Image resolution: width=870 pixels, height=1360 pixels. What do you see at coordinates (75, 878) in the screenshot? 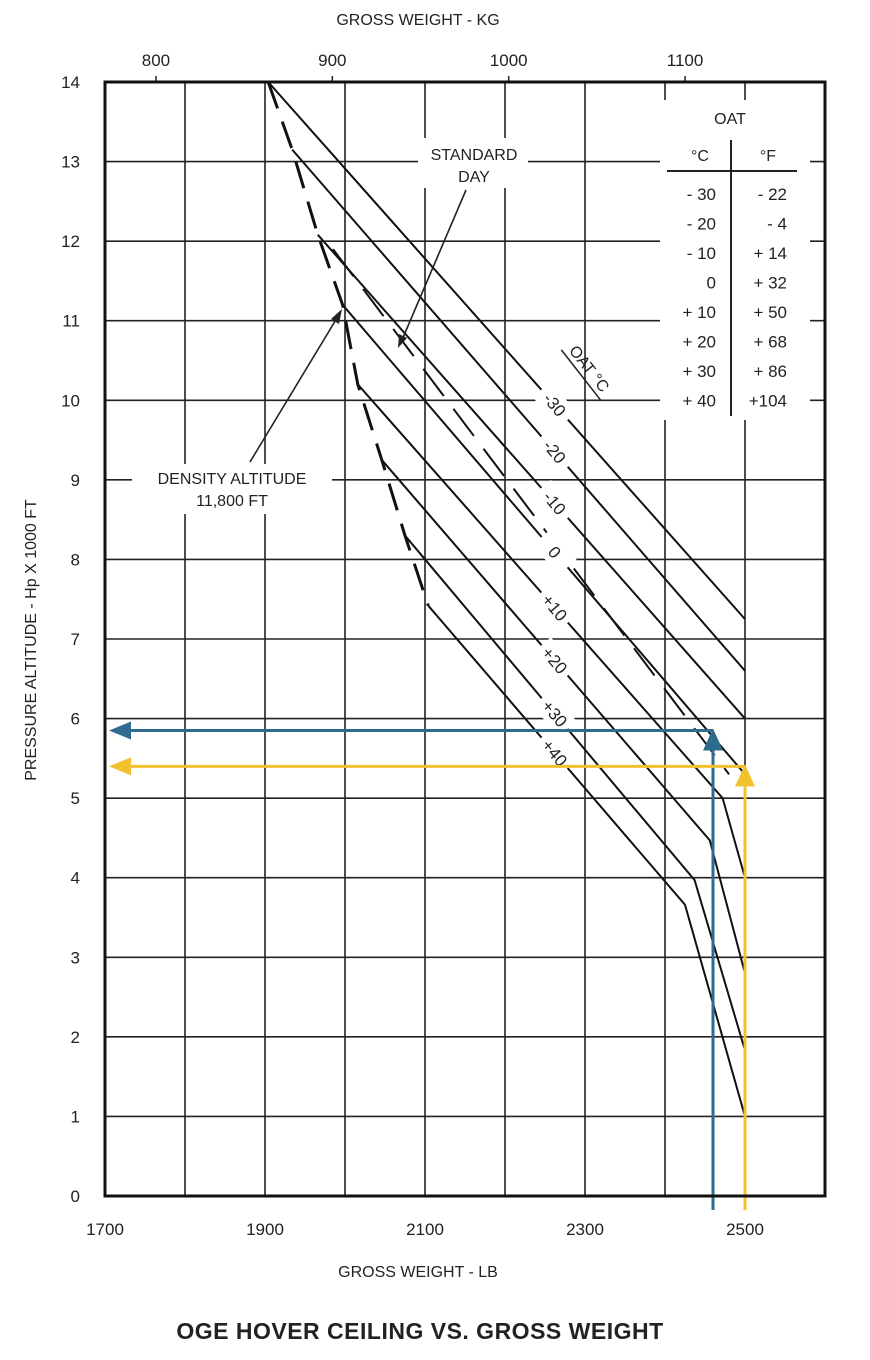
I see `y-tick-label: 4` at bounding box center [75, 878].